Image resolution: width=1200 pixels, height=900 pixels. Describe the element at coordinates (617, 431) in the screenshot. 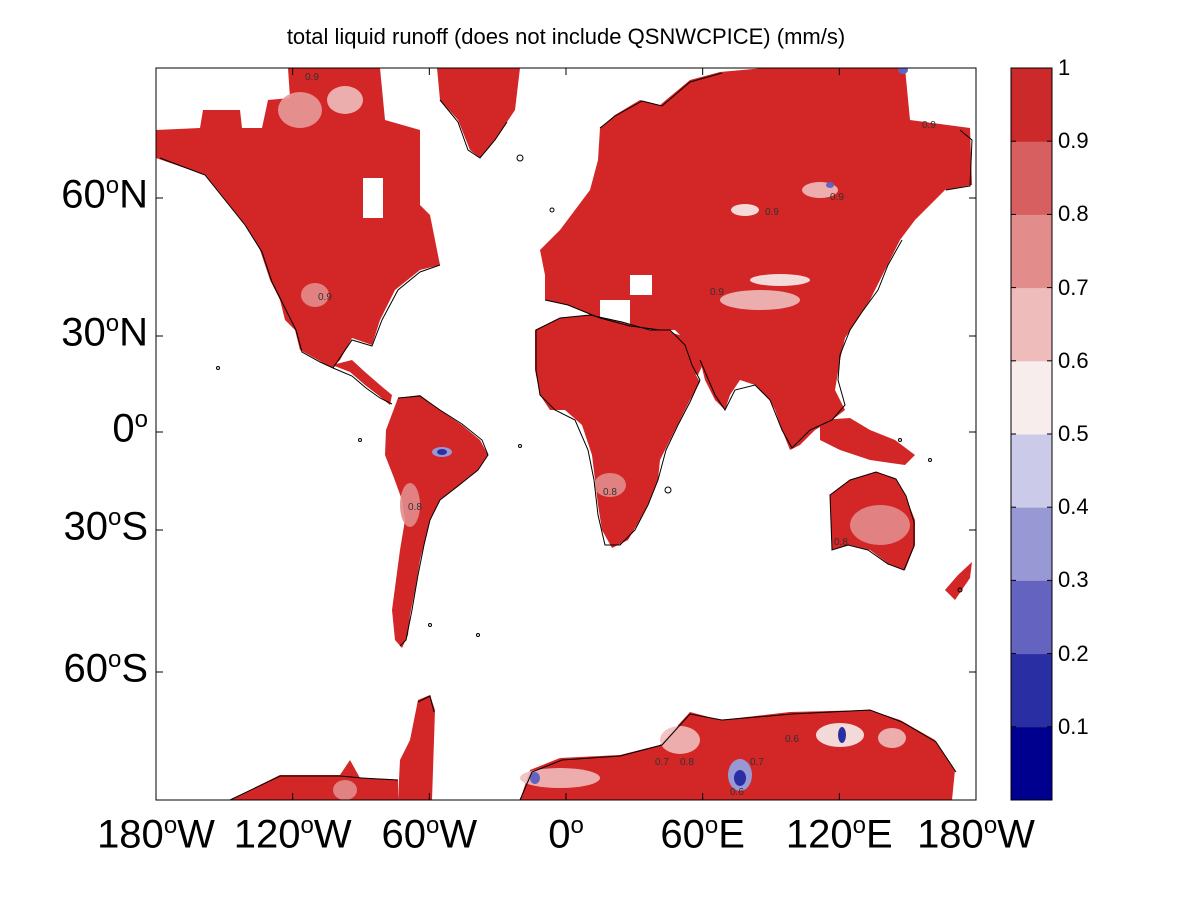

I see `africa-land` at that location.